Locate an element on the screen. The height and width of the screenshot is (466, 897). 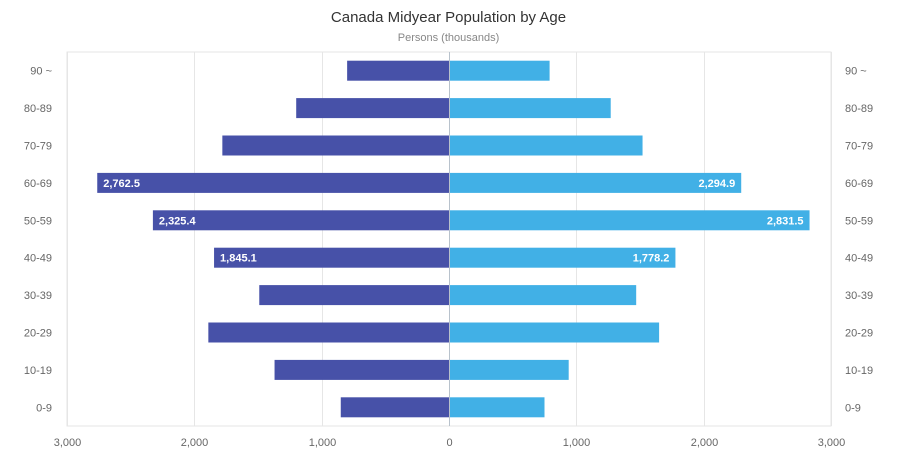
y-category-label-left: 60-69 is located at coordinates (38, 184).